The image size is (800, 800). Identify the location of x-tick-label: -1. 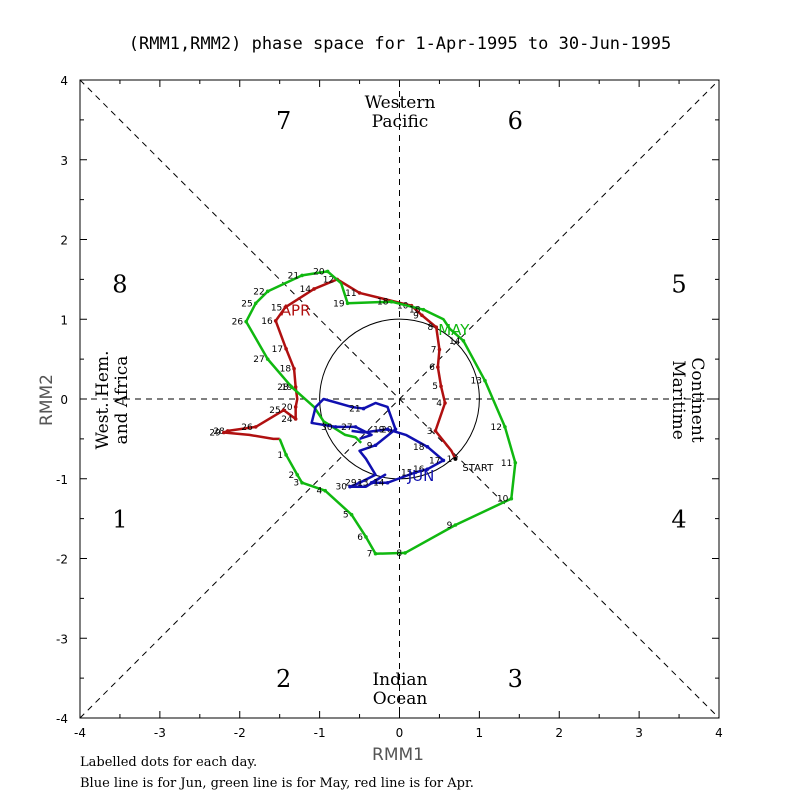
(320, 733).